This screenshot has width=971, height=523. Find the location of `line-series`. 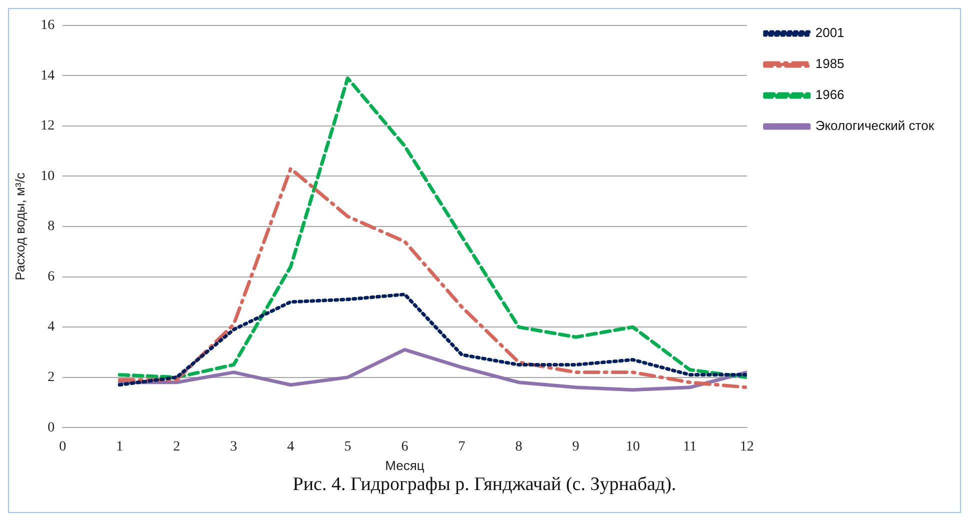

line-series is located at coordinates (432, 339).